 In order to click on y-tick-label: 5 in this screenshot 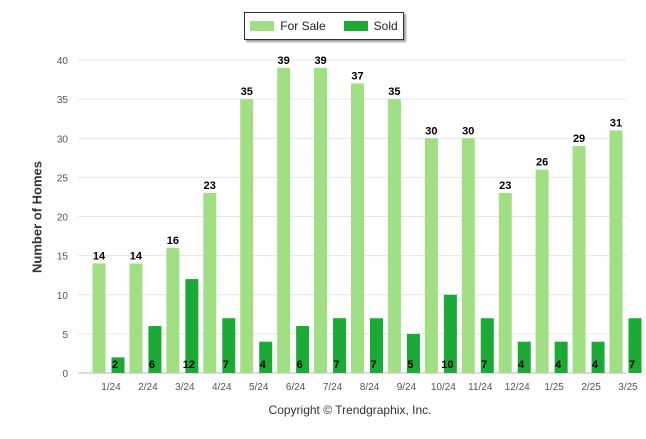, I will do `click(65, 335)`.